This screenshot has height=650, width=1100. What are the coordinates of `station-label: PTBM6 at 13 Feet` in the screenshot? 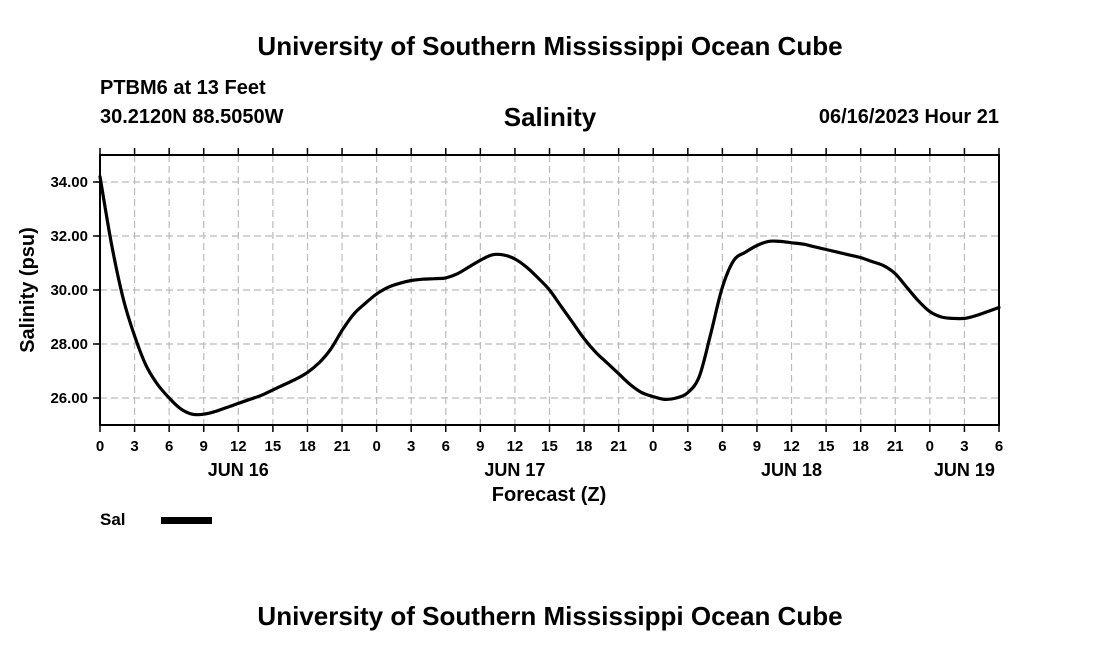 It's located at (183, 88).